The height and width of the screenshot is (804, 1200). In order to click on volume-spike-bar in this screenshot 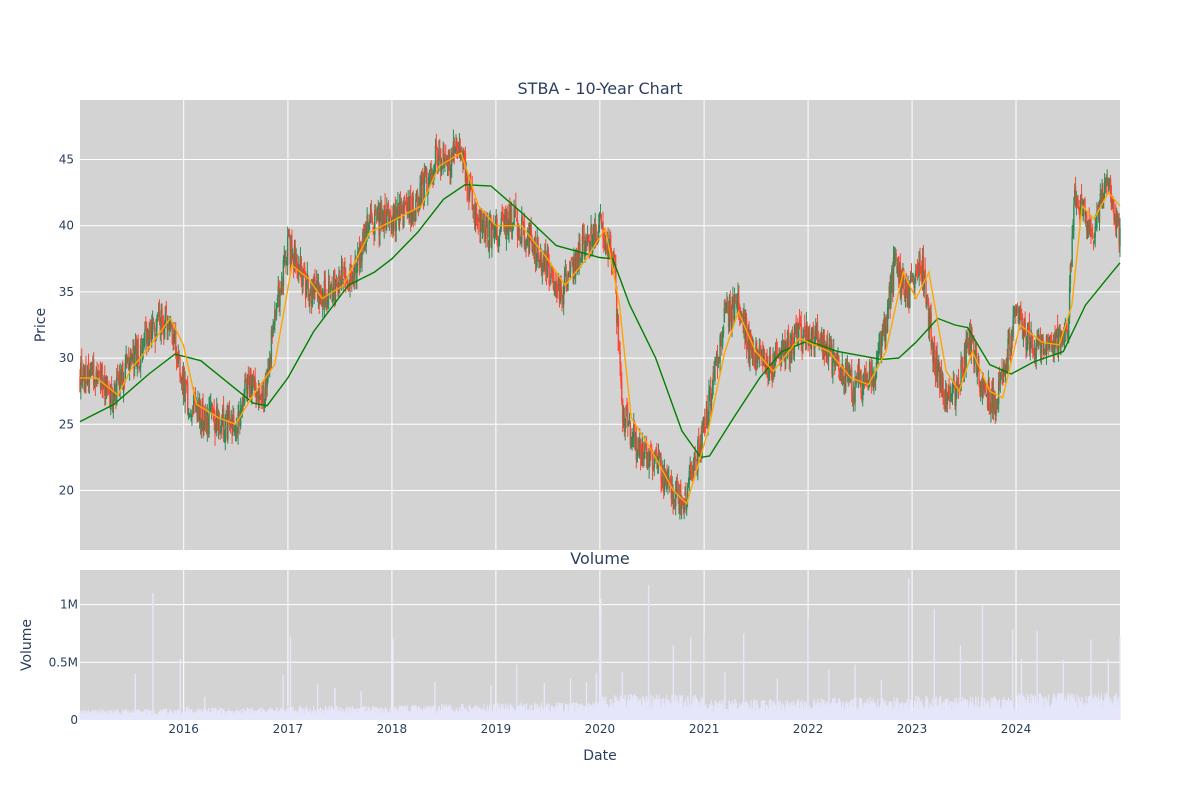, I will do `click(393, 679)`.